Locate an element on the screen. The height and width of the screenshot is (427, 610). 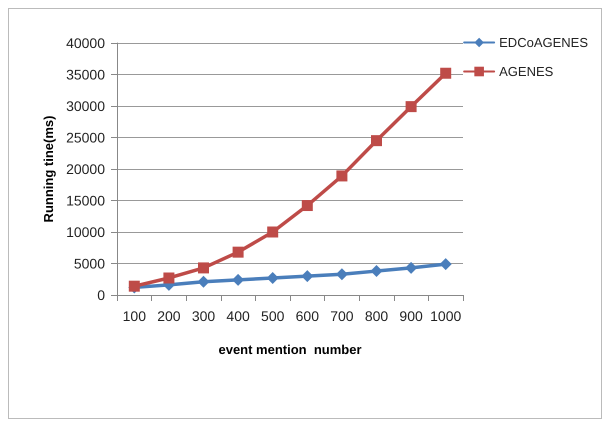
x-tick-label: 100 is located at coordinates (134, 316).